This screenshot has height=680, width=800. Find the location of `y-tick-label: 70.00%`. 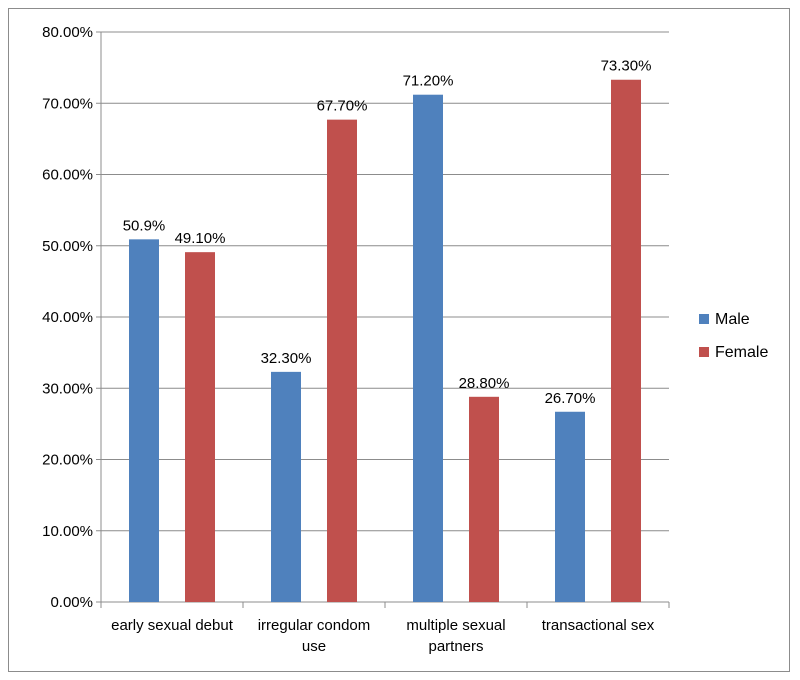

y-tick-label: 70.00% is located at coordinates (67, 103).